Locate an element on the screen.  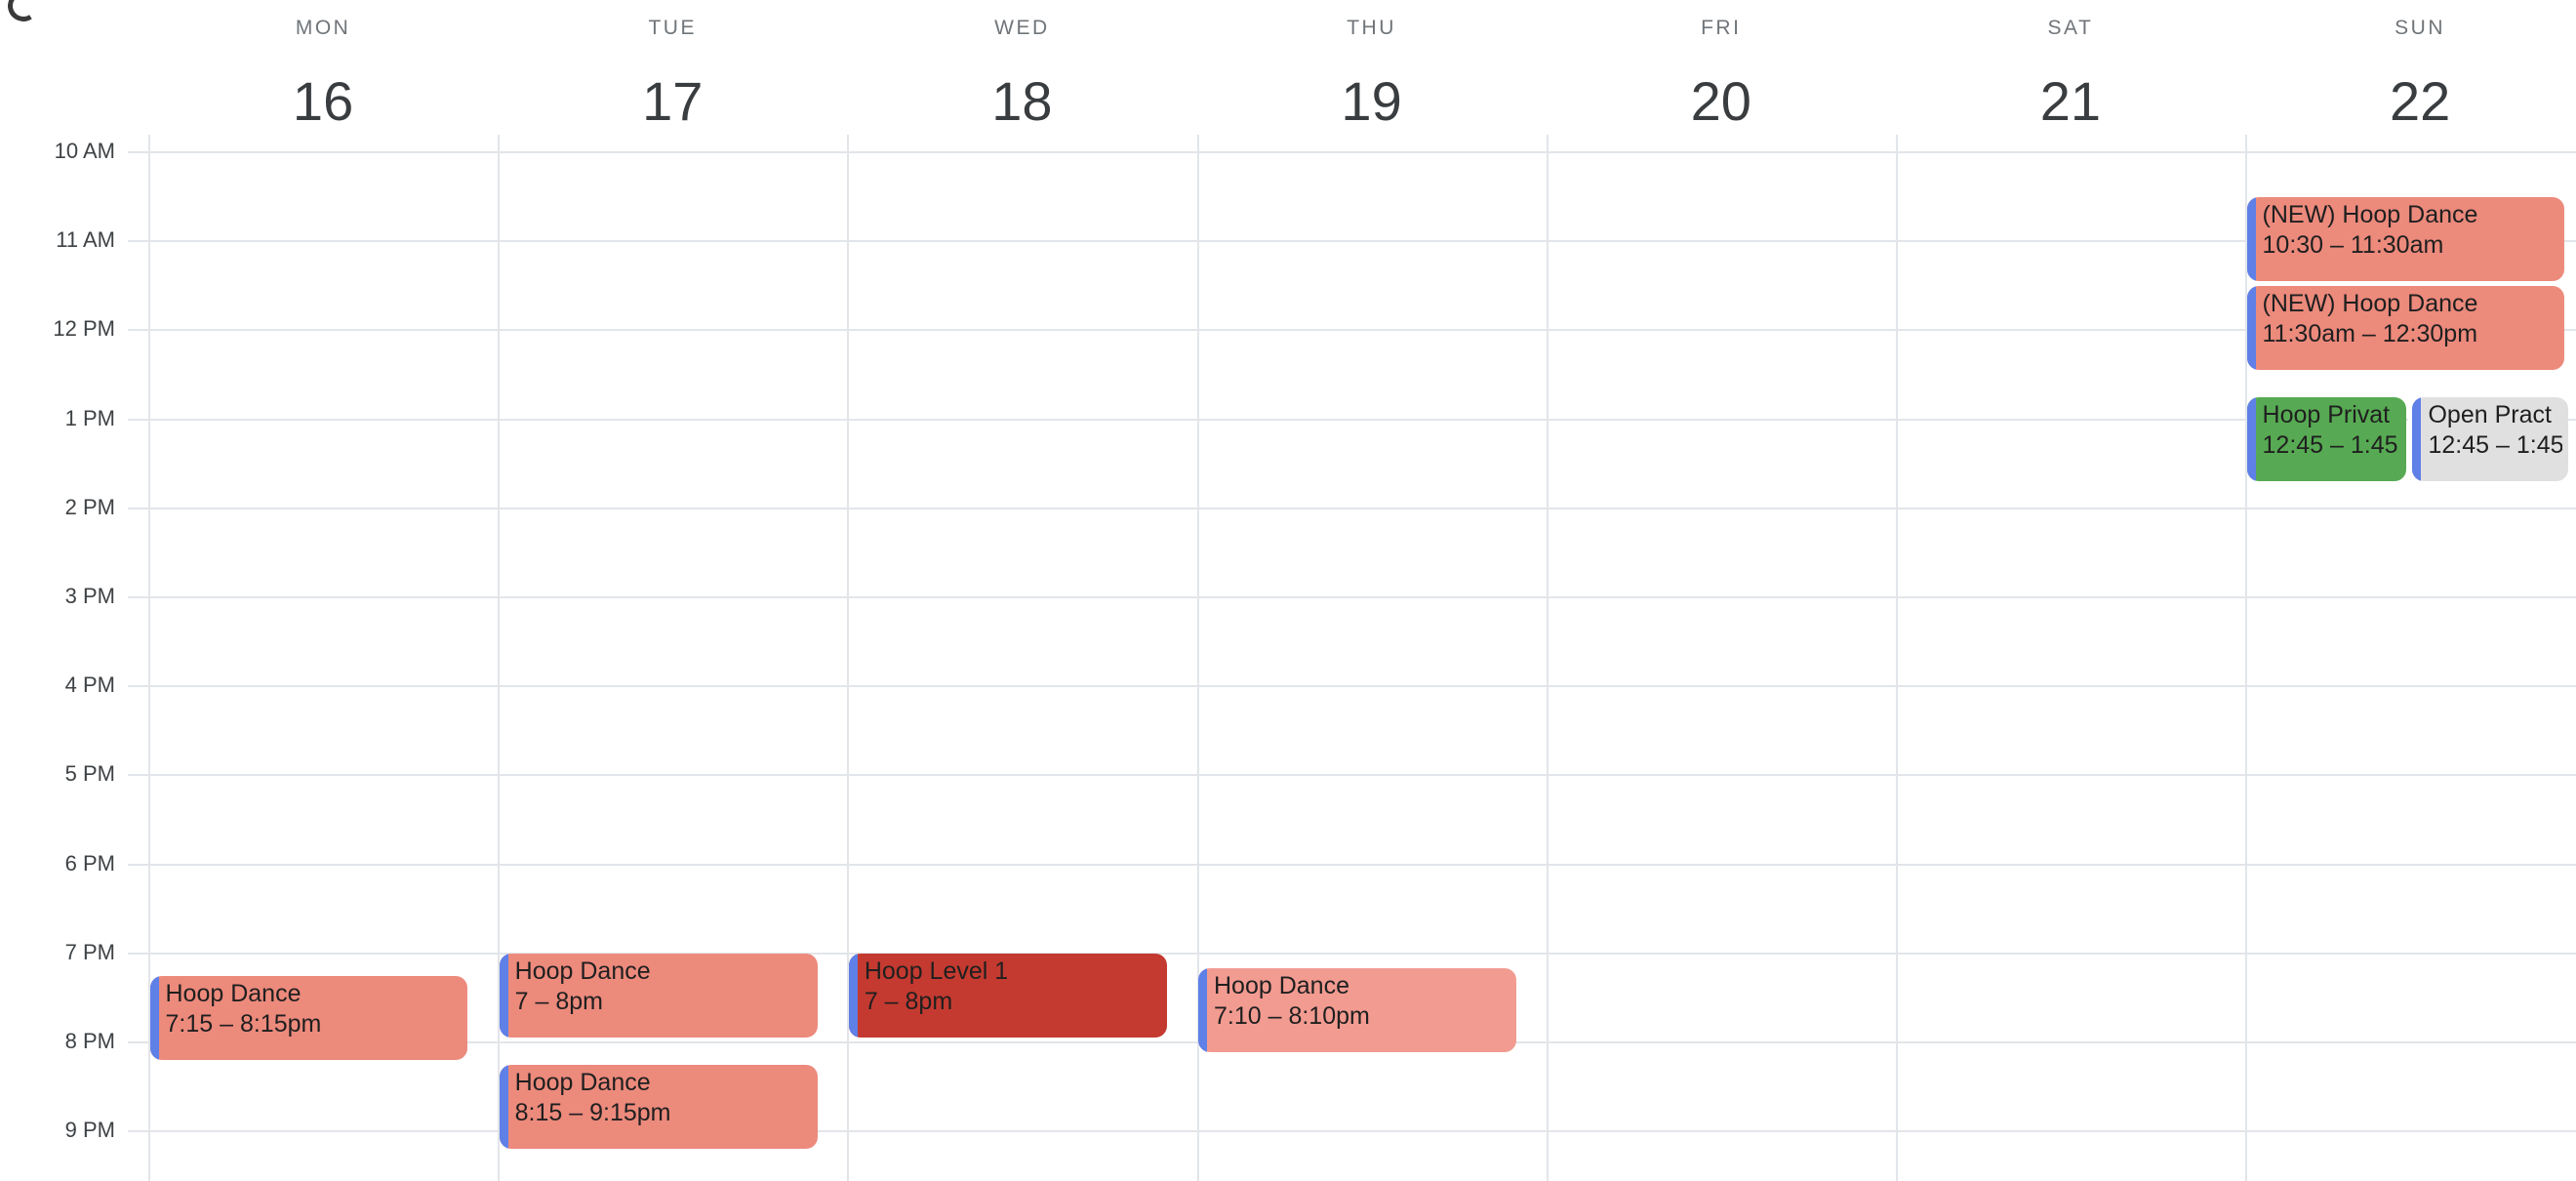
day-column-sat is located at coordinates (2070, 658).